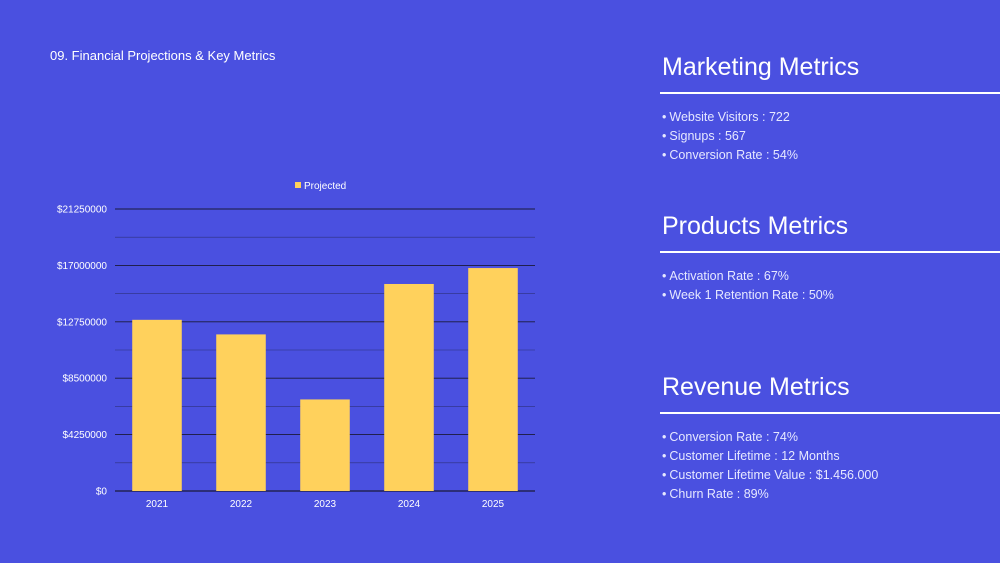 This screenshot has width=1000, height=563. Describe the element at coordinates (715, 494) in the screenshot. I see `list-item: • Churn Rate : 89%` at that location.